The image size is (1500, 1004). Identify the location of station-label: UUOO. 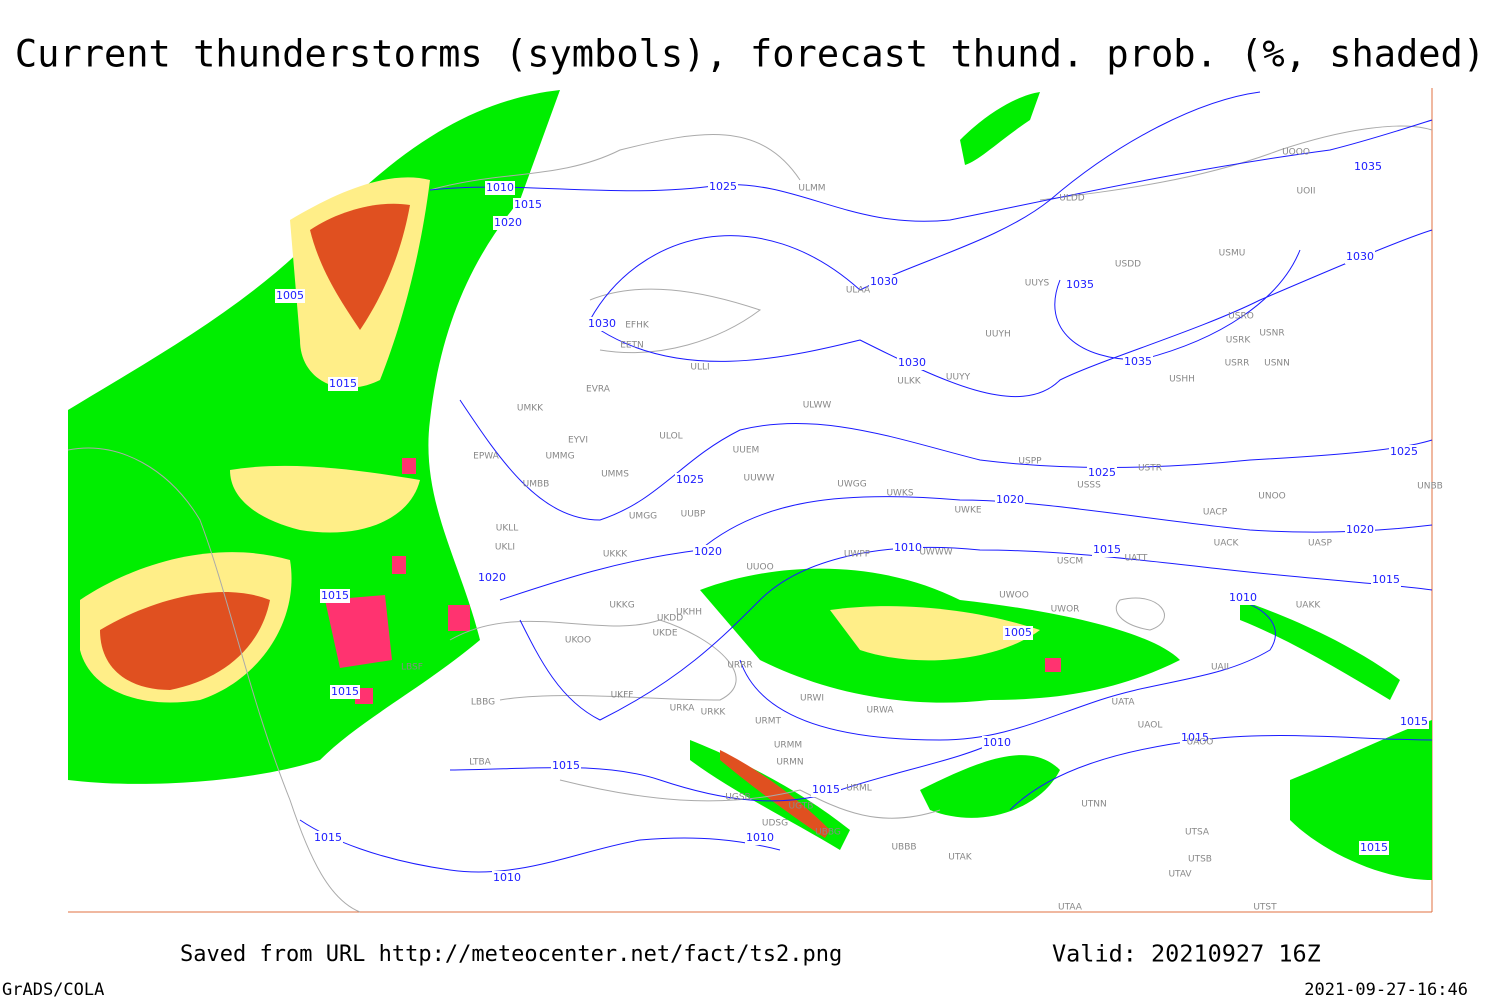
(759, 568).